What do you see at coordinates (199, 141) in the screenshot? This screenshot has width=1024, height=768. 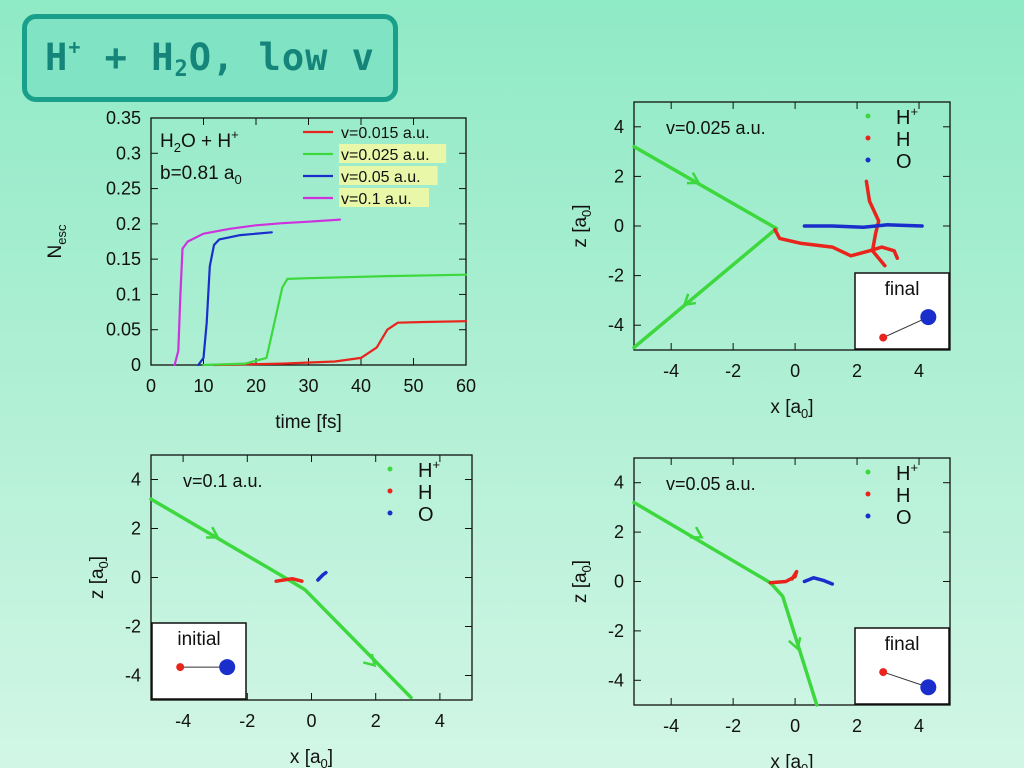 I see `annotation-system: H2O + H+` at bounding box center [199, 141].